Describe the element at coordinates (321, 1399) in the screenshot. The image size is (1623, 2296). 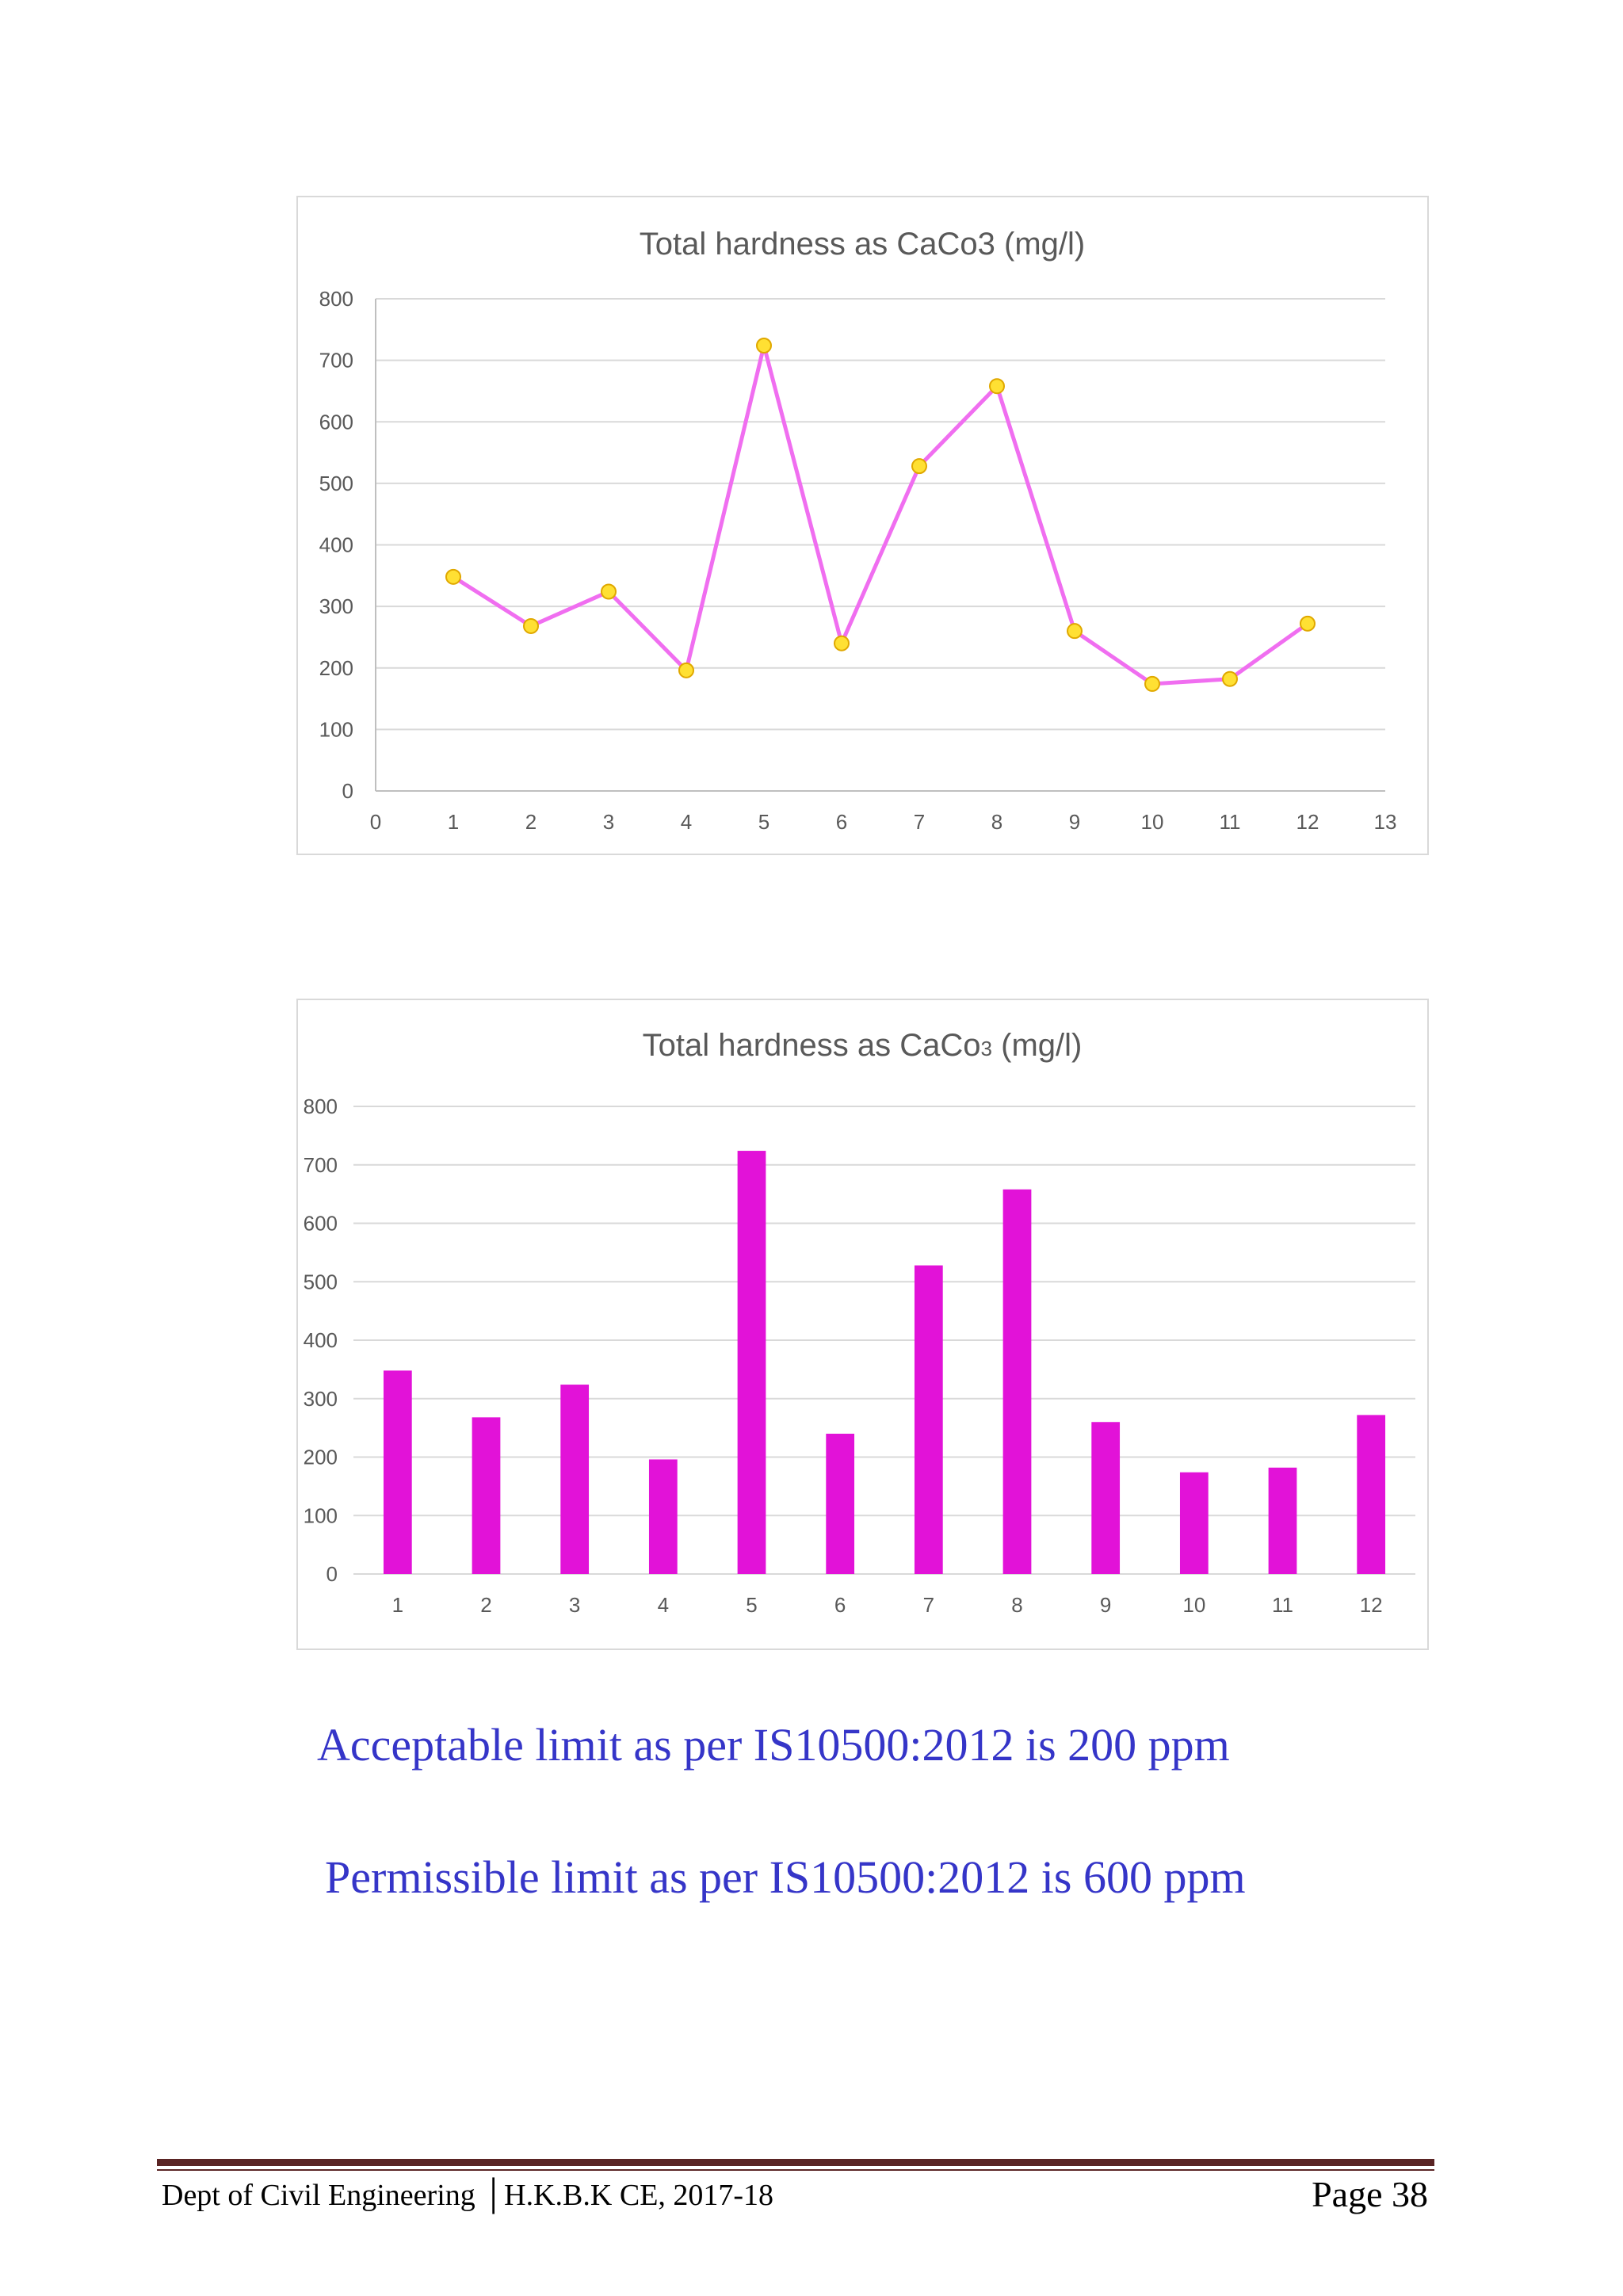
I see `bar-y-tick-label: 300` at that location.